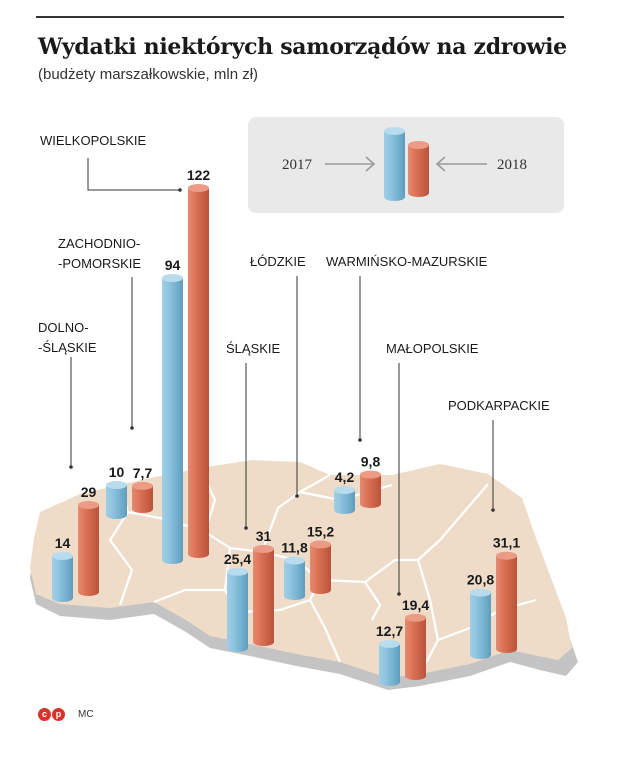 The image size is (623, 760). I want to click on legend-arrow-left, so click(350, 164).